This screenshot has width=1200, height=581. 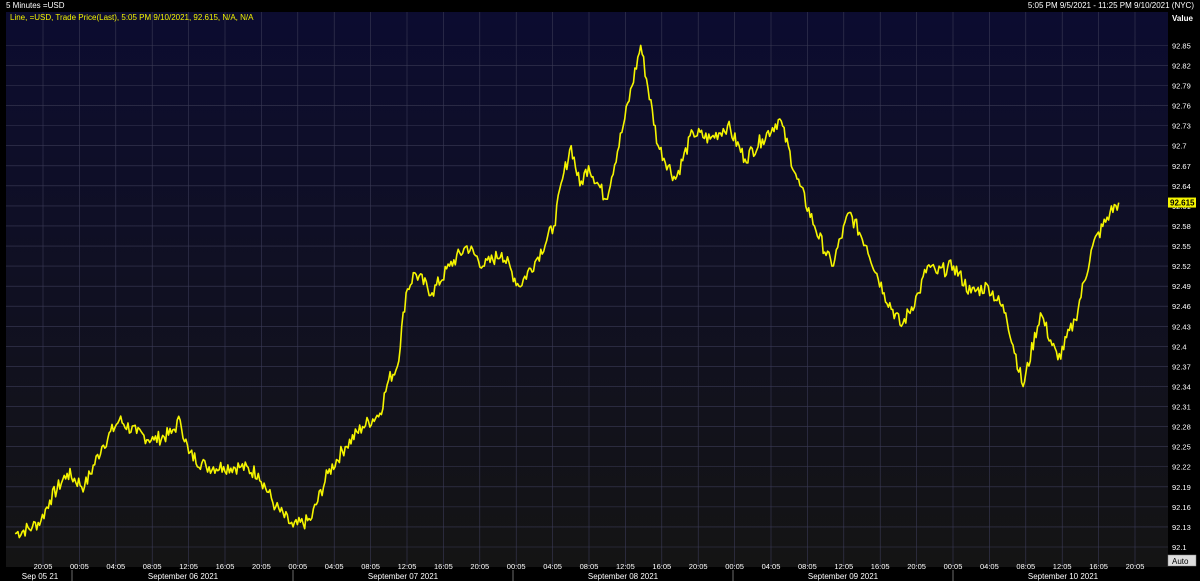 I want to click on y-tick-label: 92.85, so click(x=1181, y=45).